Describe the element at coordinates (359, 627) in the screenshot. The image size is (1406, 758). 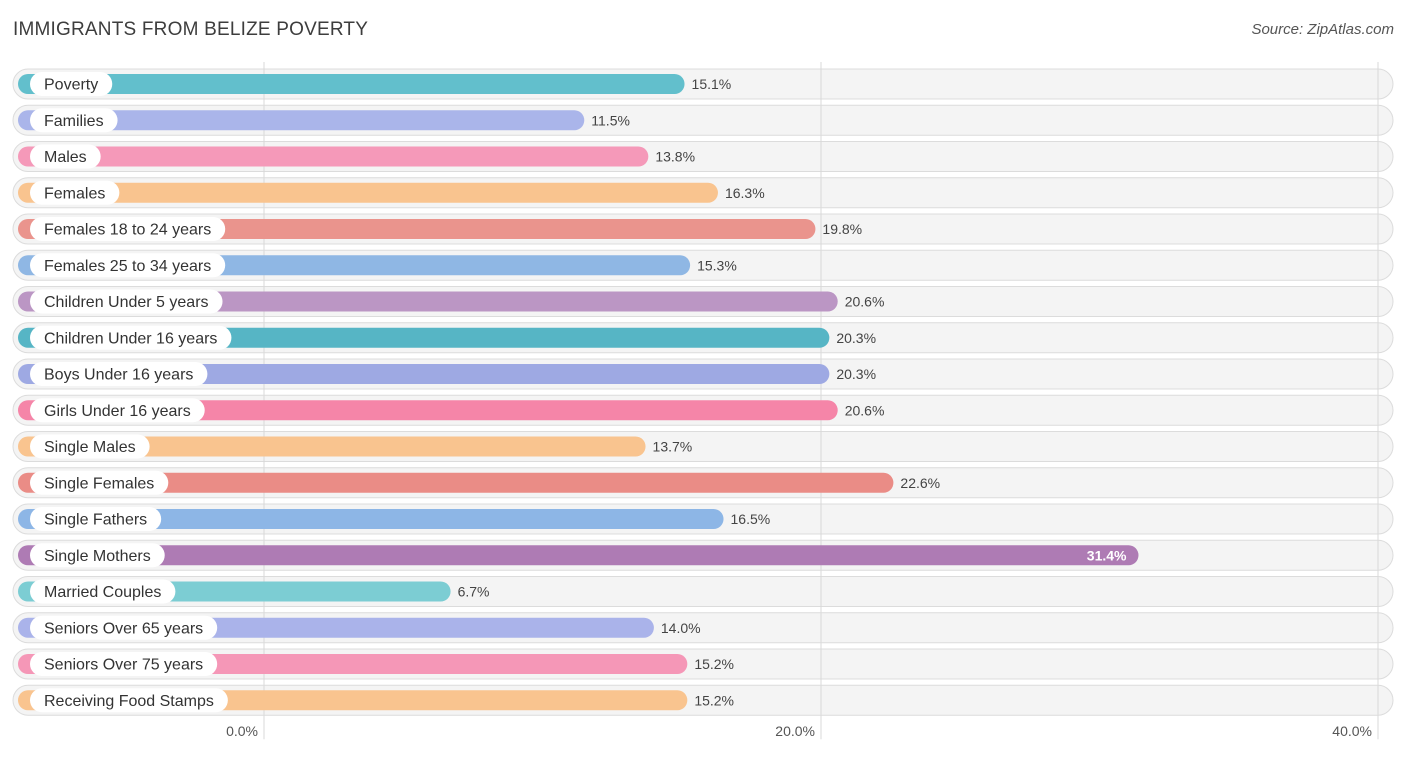
I see `bar-group: Seniors Over 65 years 14.0%` at that location.